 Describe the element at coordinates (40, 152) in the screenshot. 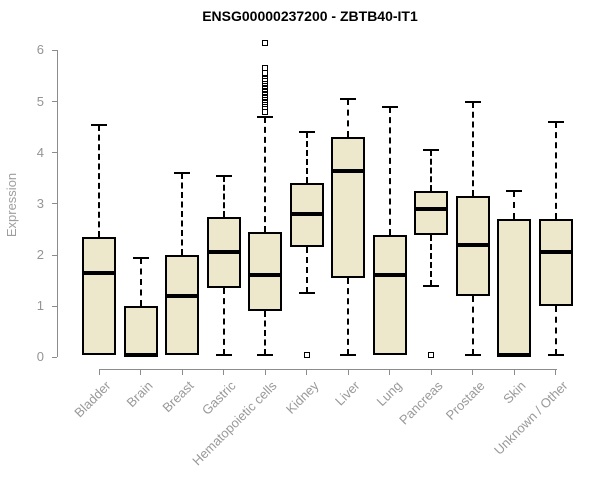

I see `y-tick-label: 4` at that location.